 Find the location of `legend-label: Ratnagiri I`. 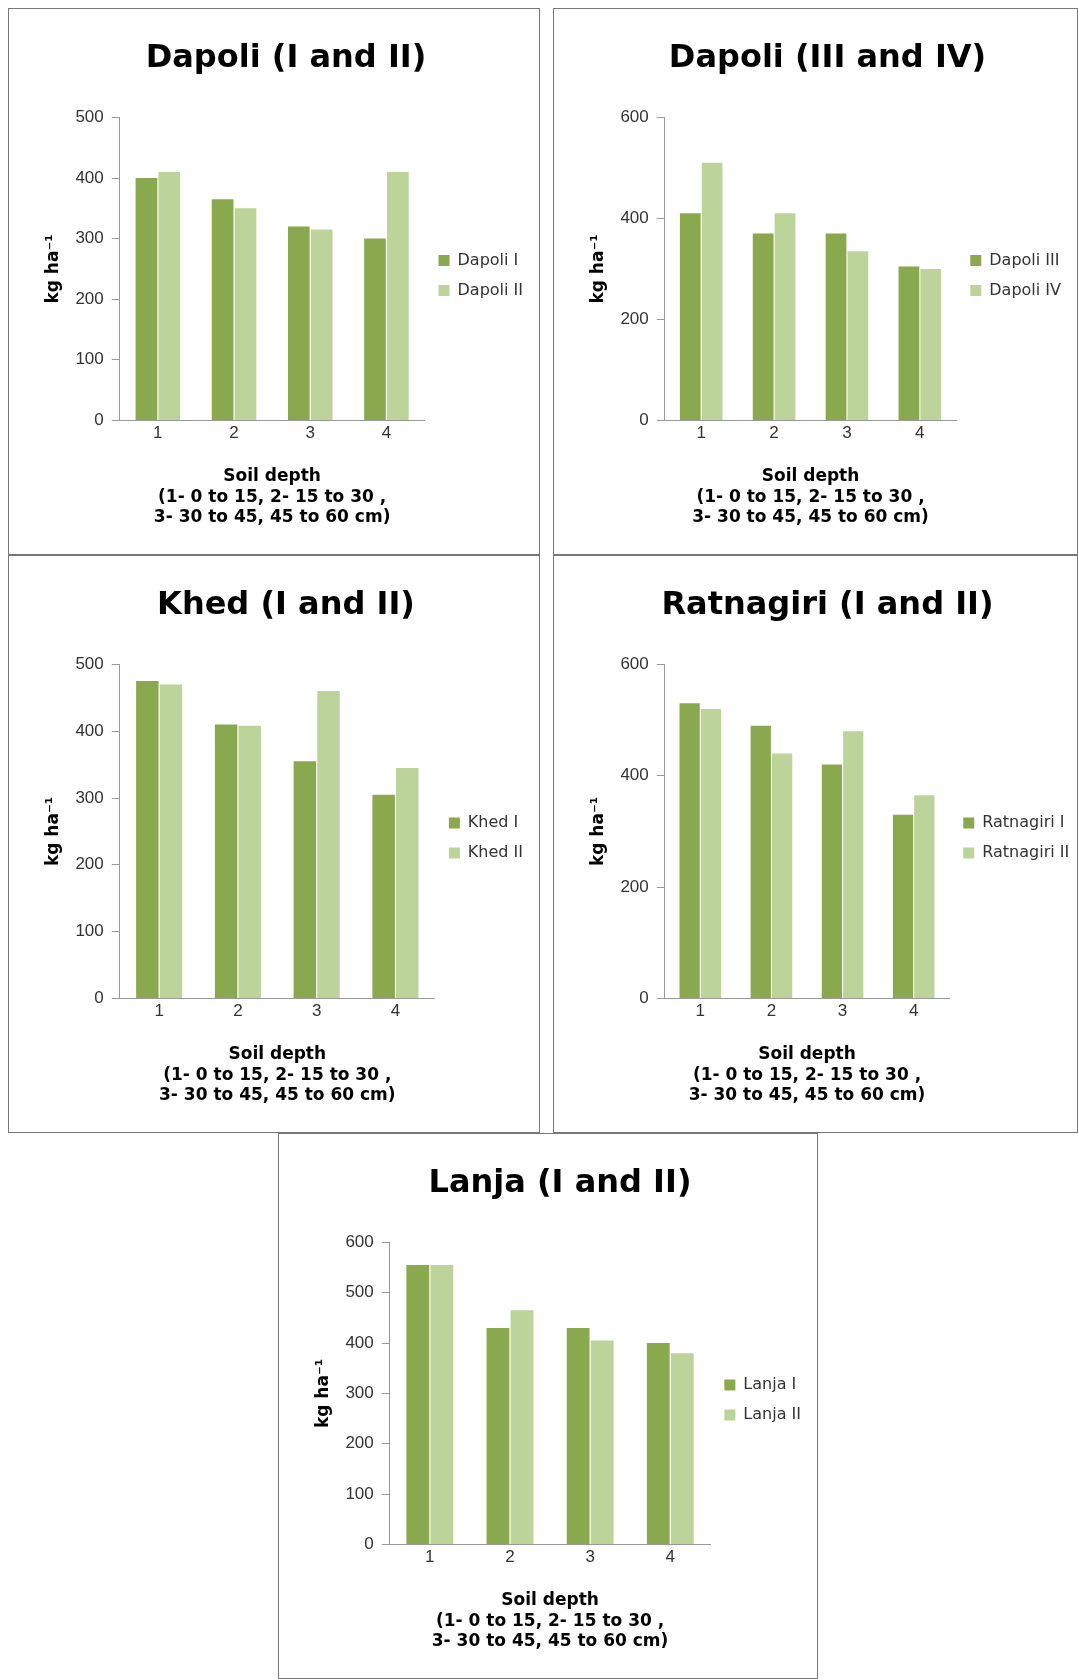

legend-label: Ratnagiri I is located at coordinates (1023, 822).